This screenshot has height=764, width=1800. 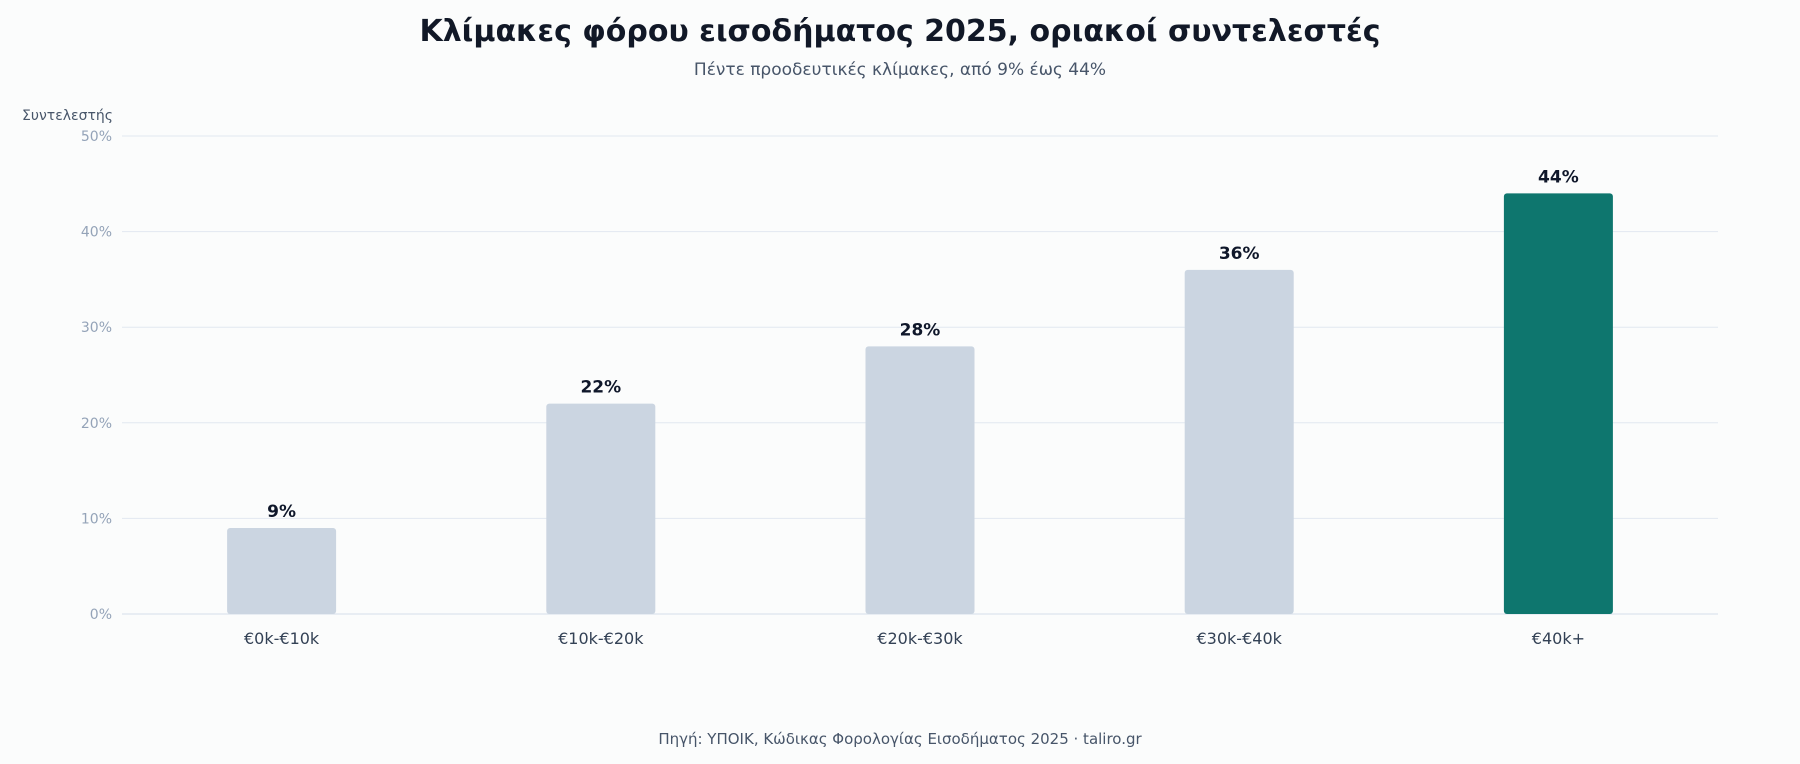 I want to click on data-label: 9%, so click(x=281, y=512).